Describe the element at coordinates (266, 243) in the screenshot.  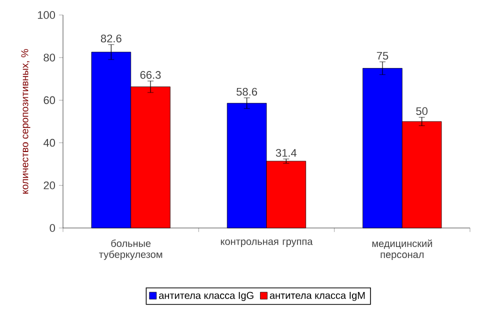
I see `x-tick-label: контрольная группа` at that location.